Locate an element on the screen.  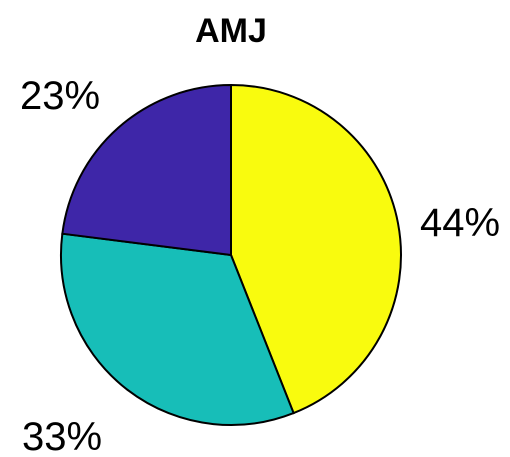
chart-title: AMJ is located at coordinates (231, 31).